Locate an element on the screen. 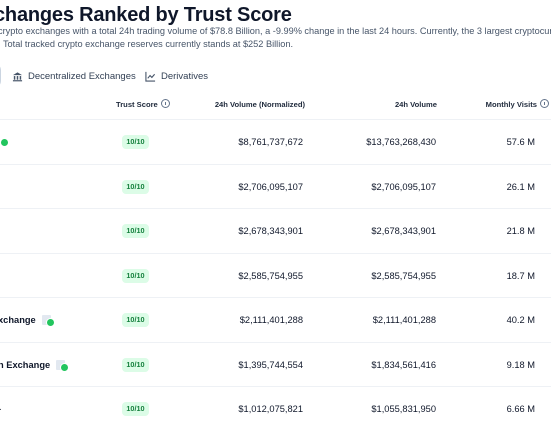 Image resolution: width=551 pixels, height=431 pixels. exchange-name: - is located at coordinates (0, 409).